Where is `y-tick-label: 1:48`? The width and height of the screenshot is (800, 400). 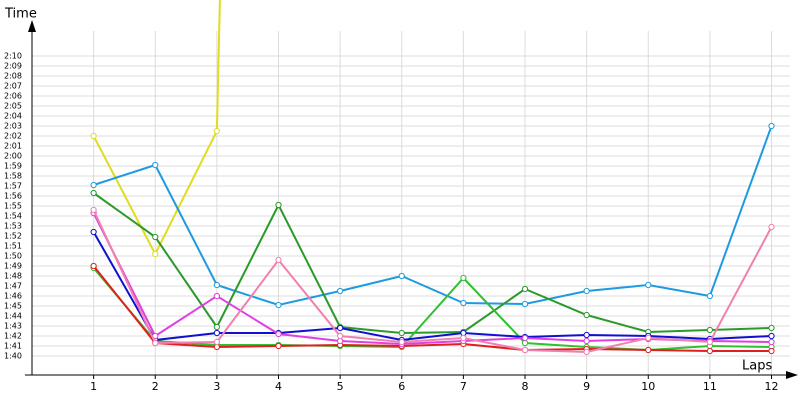
y-tick-label: 1:48 is located at coordinates (13, 276).